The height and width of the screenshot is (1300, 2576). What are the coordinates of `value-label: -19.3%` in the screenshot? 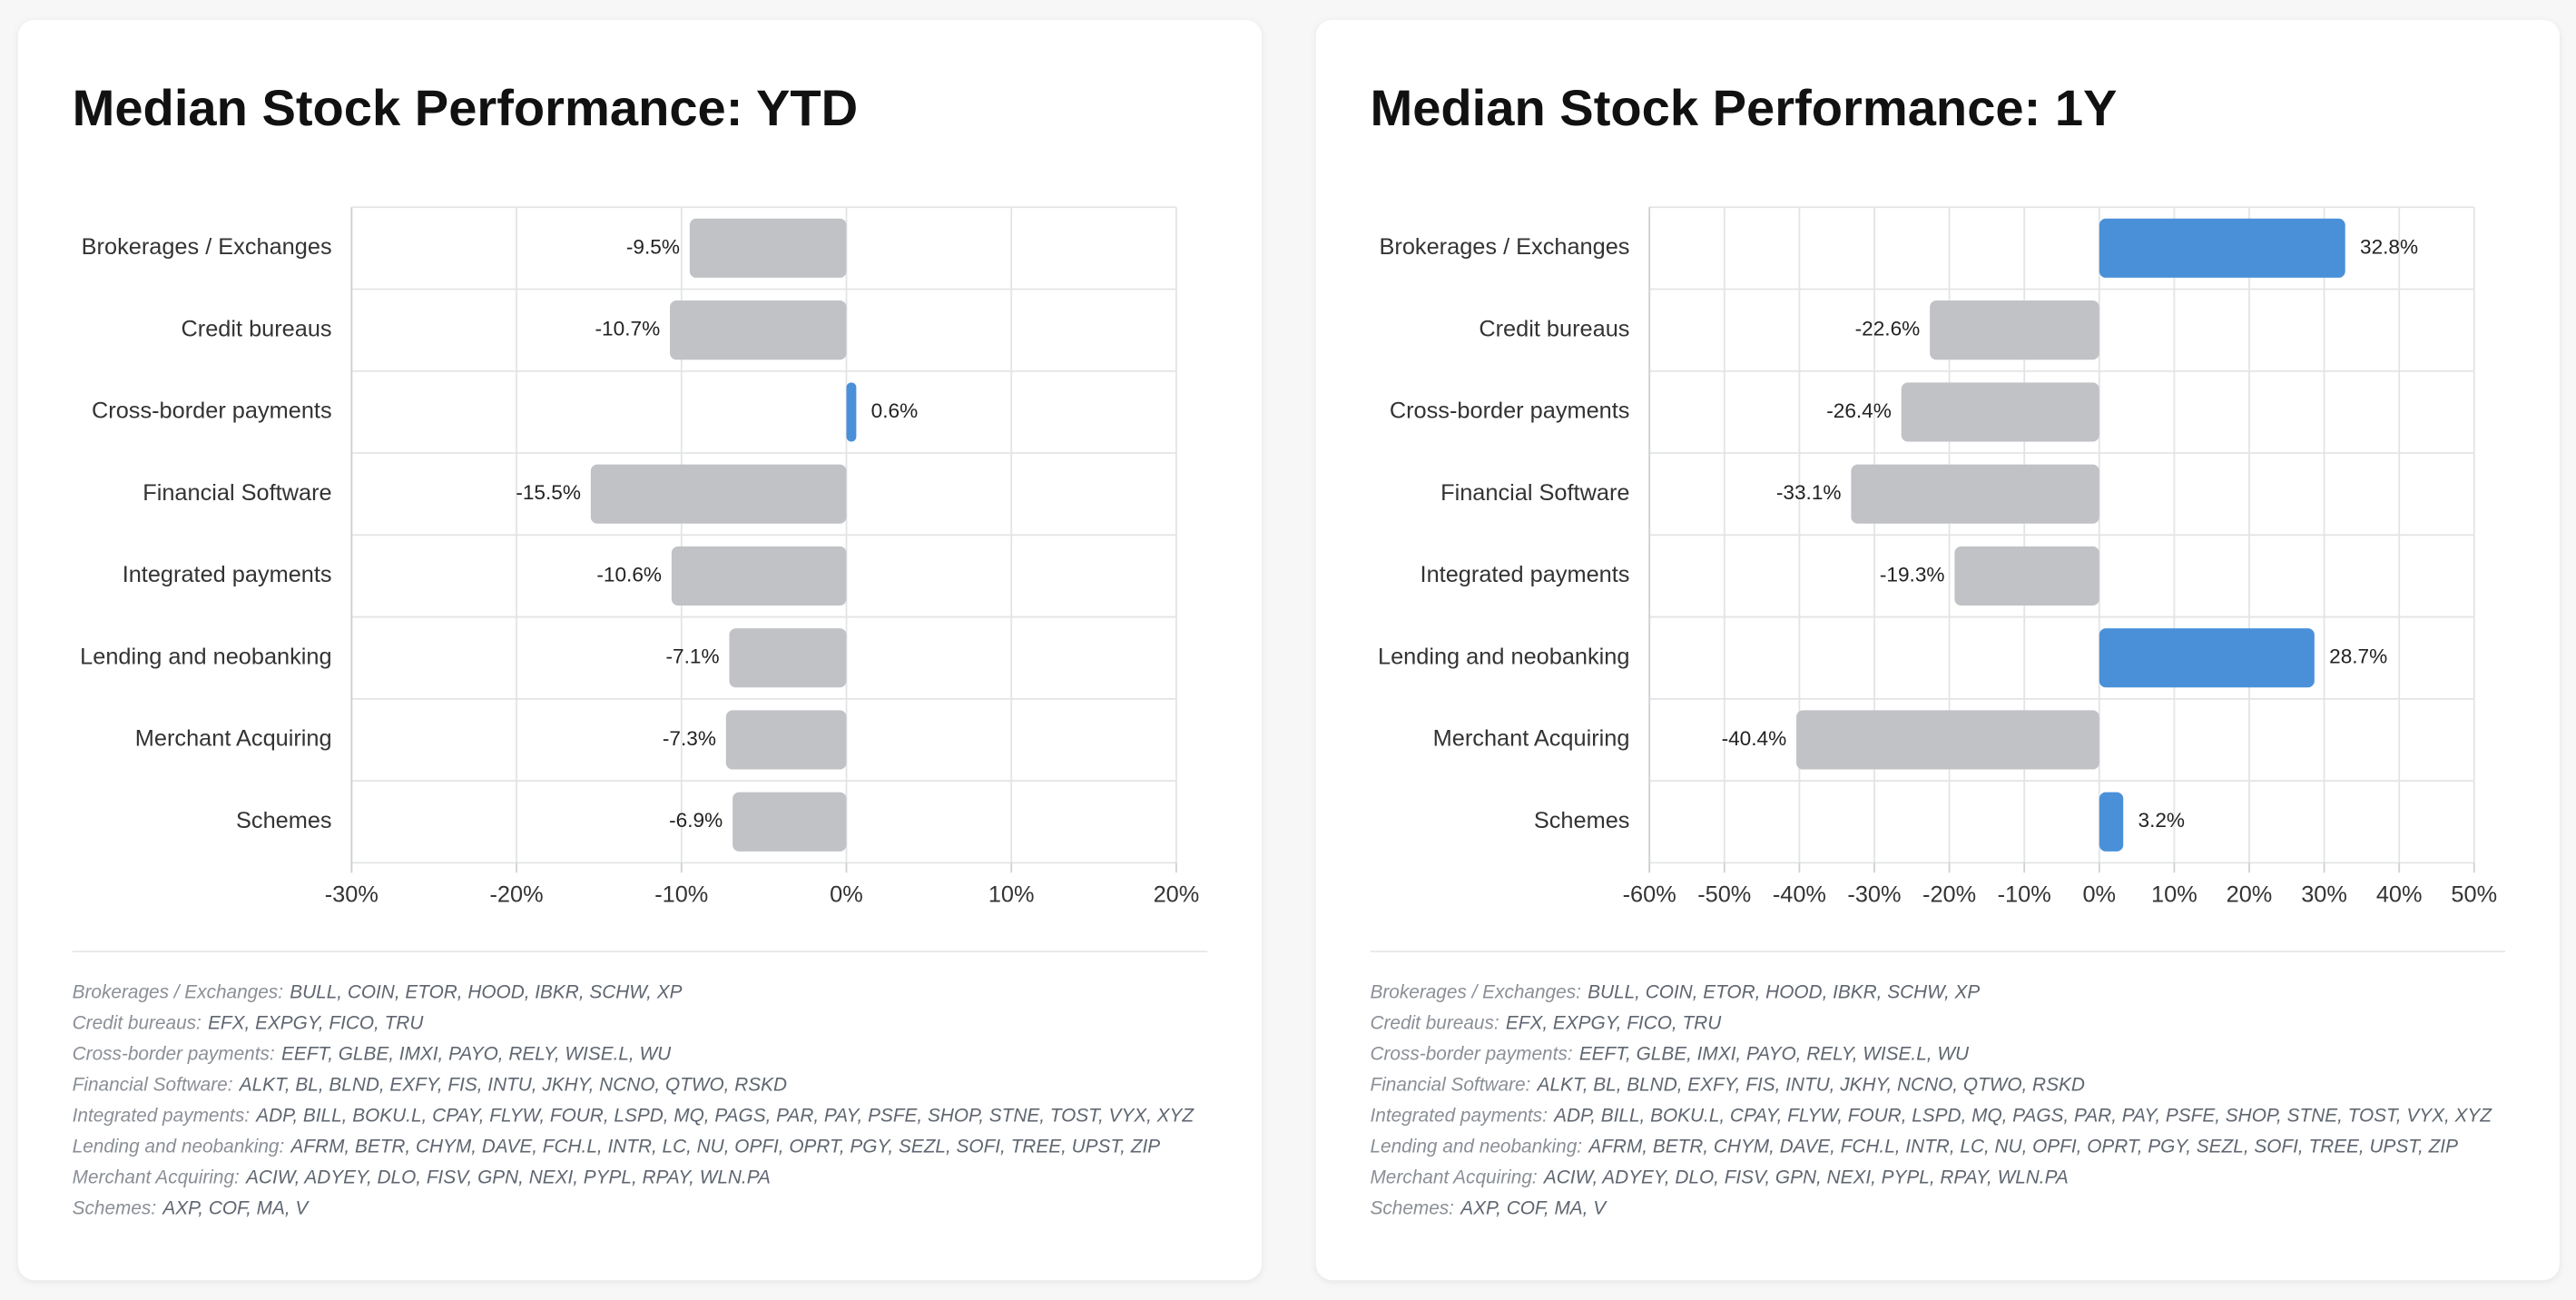 It's located at (1912, 574).